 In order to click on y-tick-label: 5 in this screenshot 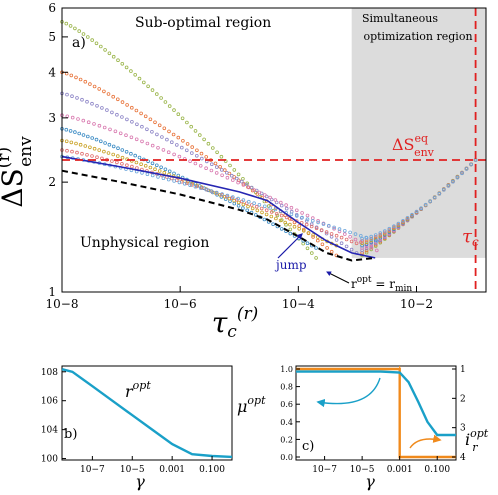, I will do `click(52, 37)`.